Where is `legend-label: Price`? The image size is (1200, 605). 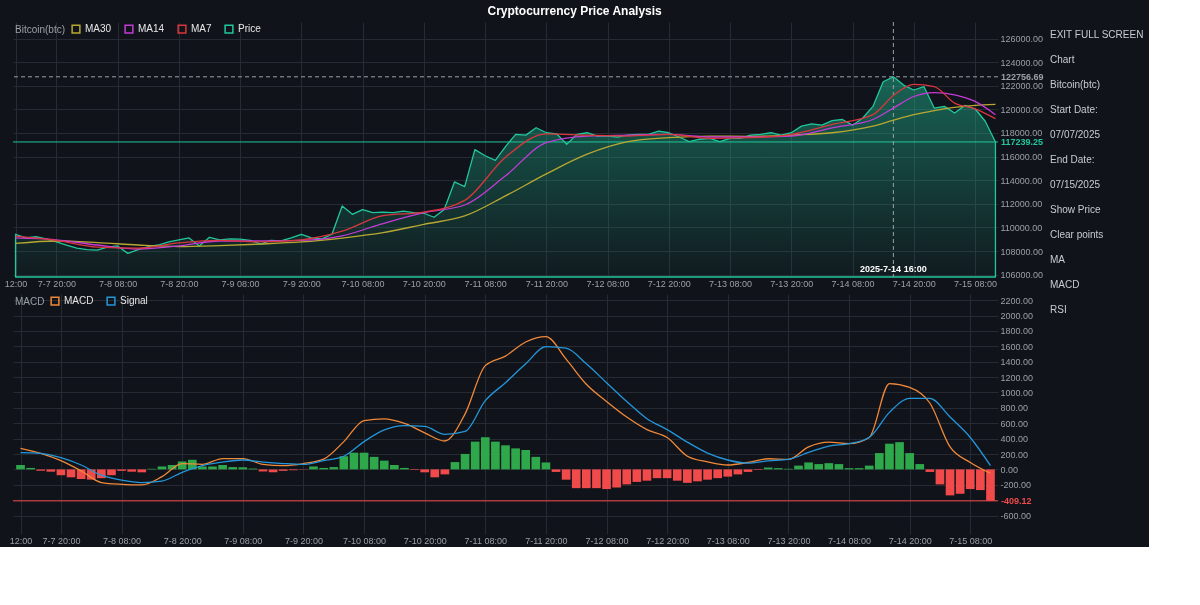
legend-label: Price is located at coordinates (250, 29).